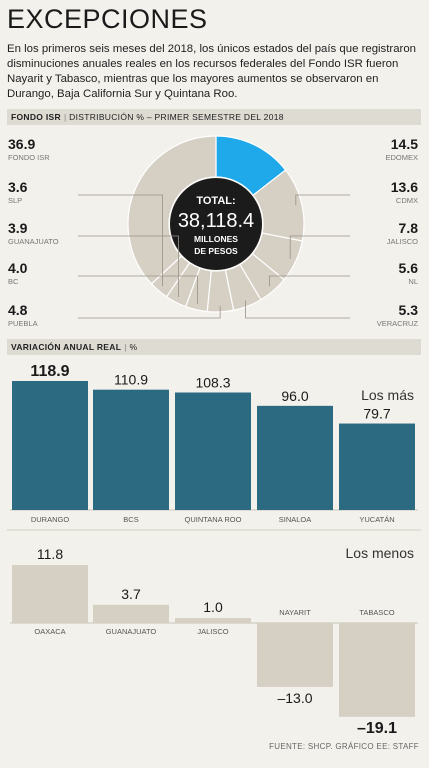 The image size is (429, 768). What do you see at coordinates (377, 466) in the screenshot?
I see `bar-yucatán` at bounding box center [377, 466].